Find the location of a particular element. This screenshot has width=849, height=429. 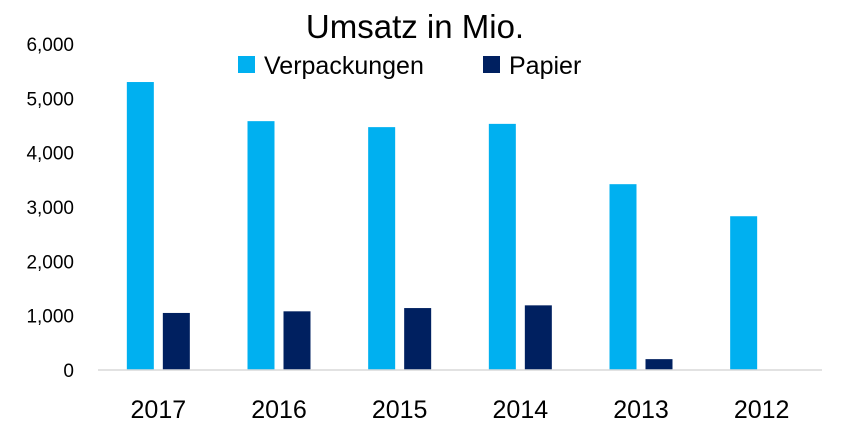

y-tick-label: 3,000 is located at coordinates (50, 208).